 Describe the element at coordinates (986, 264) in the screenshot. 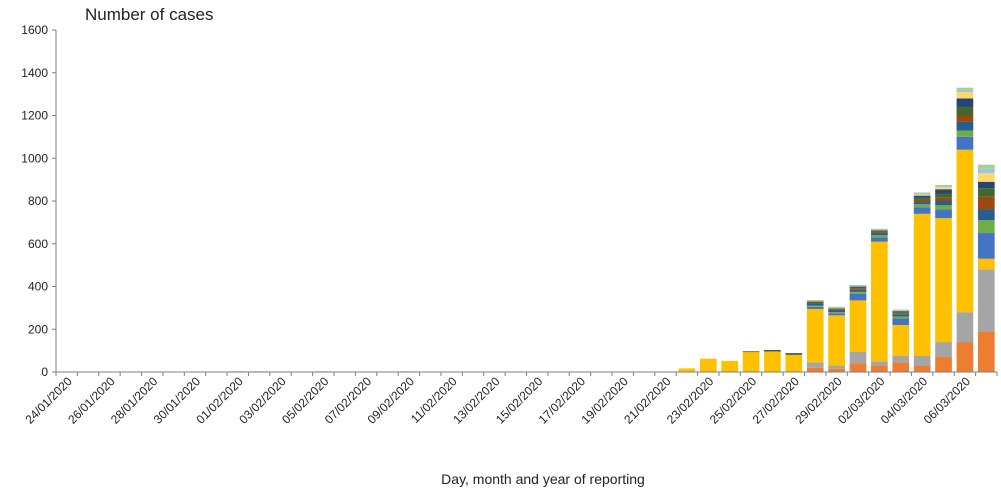

I see `bar-segment-07-03-2020-s3` at that location.